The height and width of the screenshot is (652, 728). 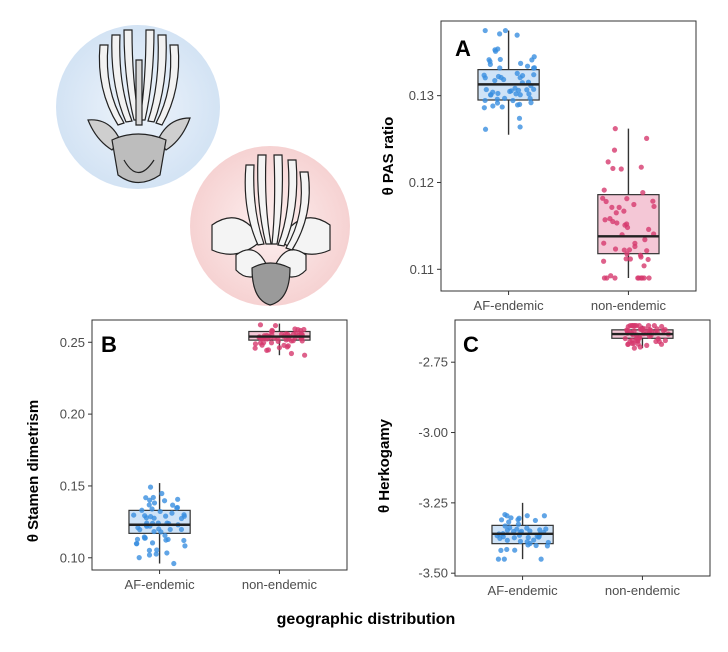 What do you see at coordinates (72, 485) in the screenshot?
I see `y-tick-label: 0.15` at bounding box center [72, 485].